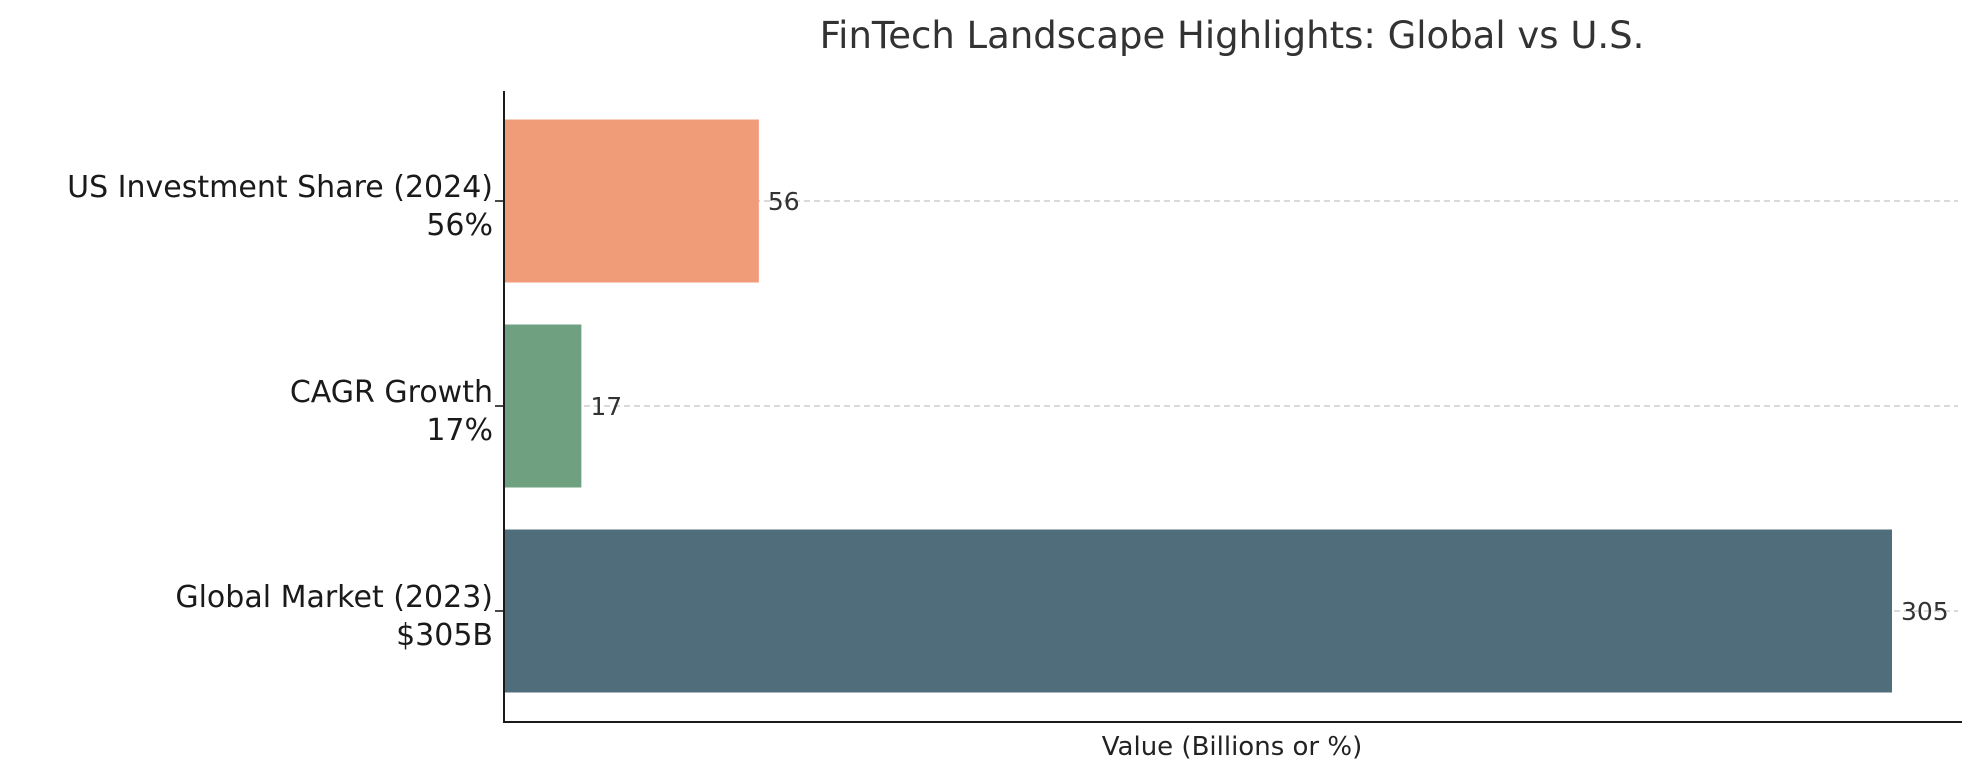 The width and height of the screenshot is (1980, 780). What do you see at coordinates (280, 206) in the screenshot?
I see `category-label-0: US Investment Share (2024) 56%` at bounding box center [280, 206].